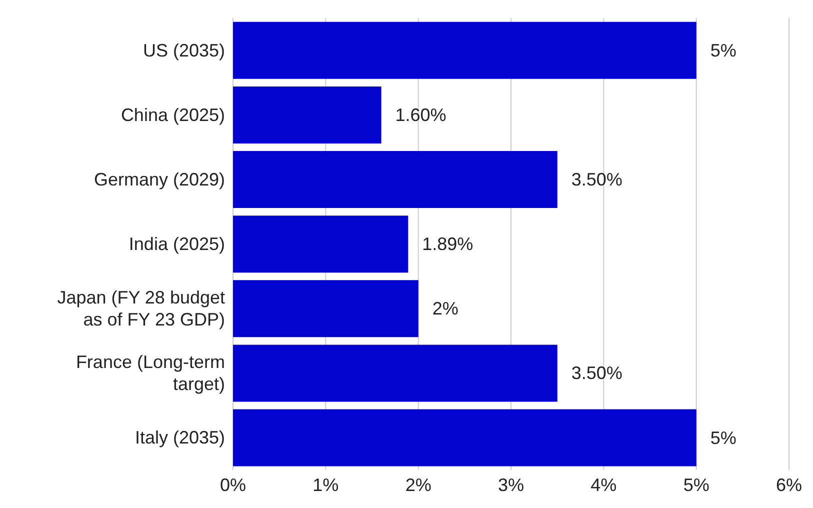 The height and width of the screenshot is (508, 813). Describe the element at coordinates (511, 484) in the screenshot. I see `x-tick-label: 3%` at that location.